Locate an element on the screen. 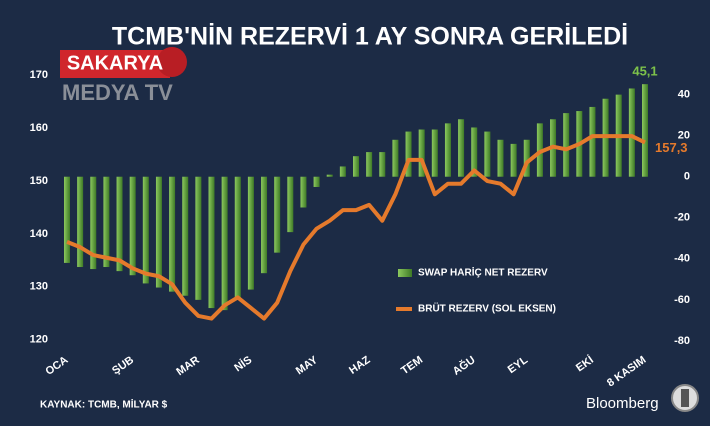 This screenshot has height=426, width=710. source: KAYNAK: TCMB, MİLYAR $ is located at coordinates (104, 404).